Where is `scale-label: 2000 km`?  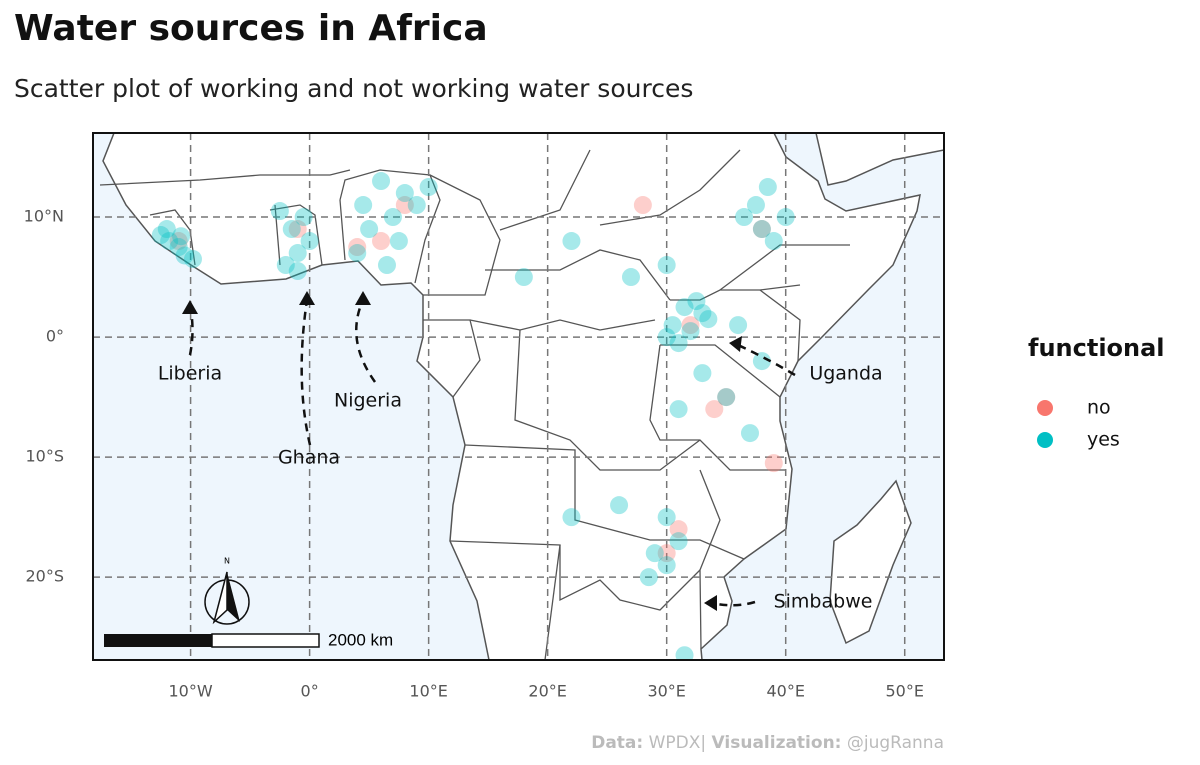 scale-label: 2000 km is located at coordinates (360, 639).